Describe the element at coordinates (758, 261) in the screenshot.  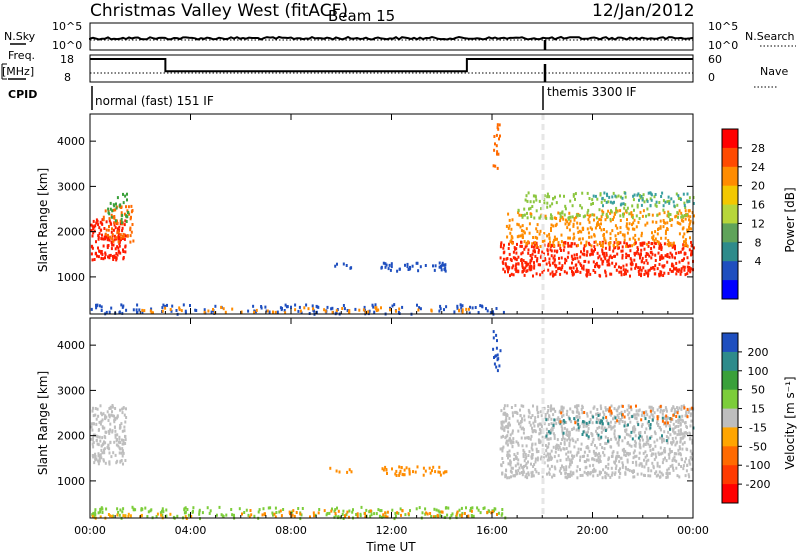
I see `power-colorbar-tick-label: 4` at that location.